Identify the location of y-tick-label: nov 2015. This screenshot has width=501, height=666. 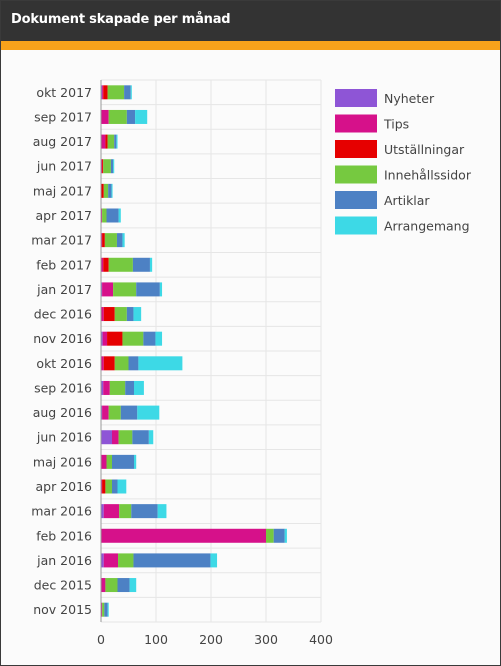
(62, 609).